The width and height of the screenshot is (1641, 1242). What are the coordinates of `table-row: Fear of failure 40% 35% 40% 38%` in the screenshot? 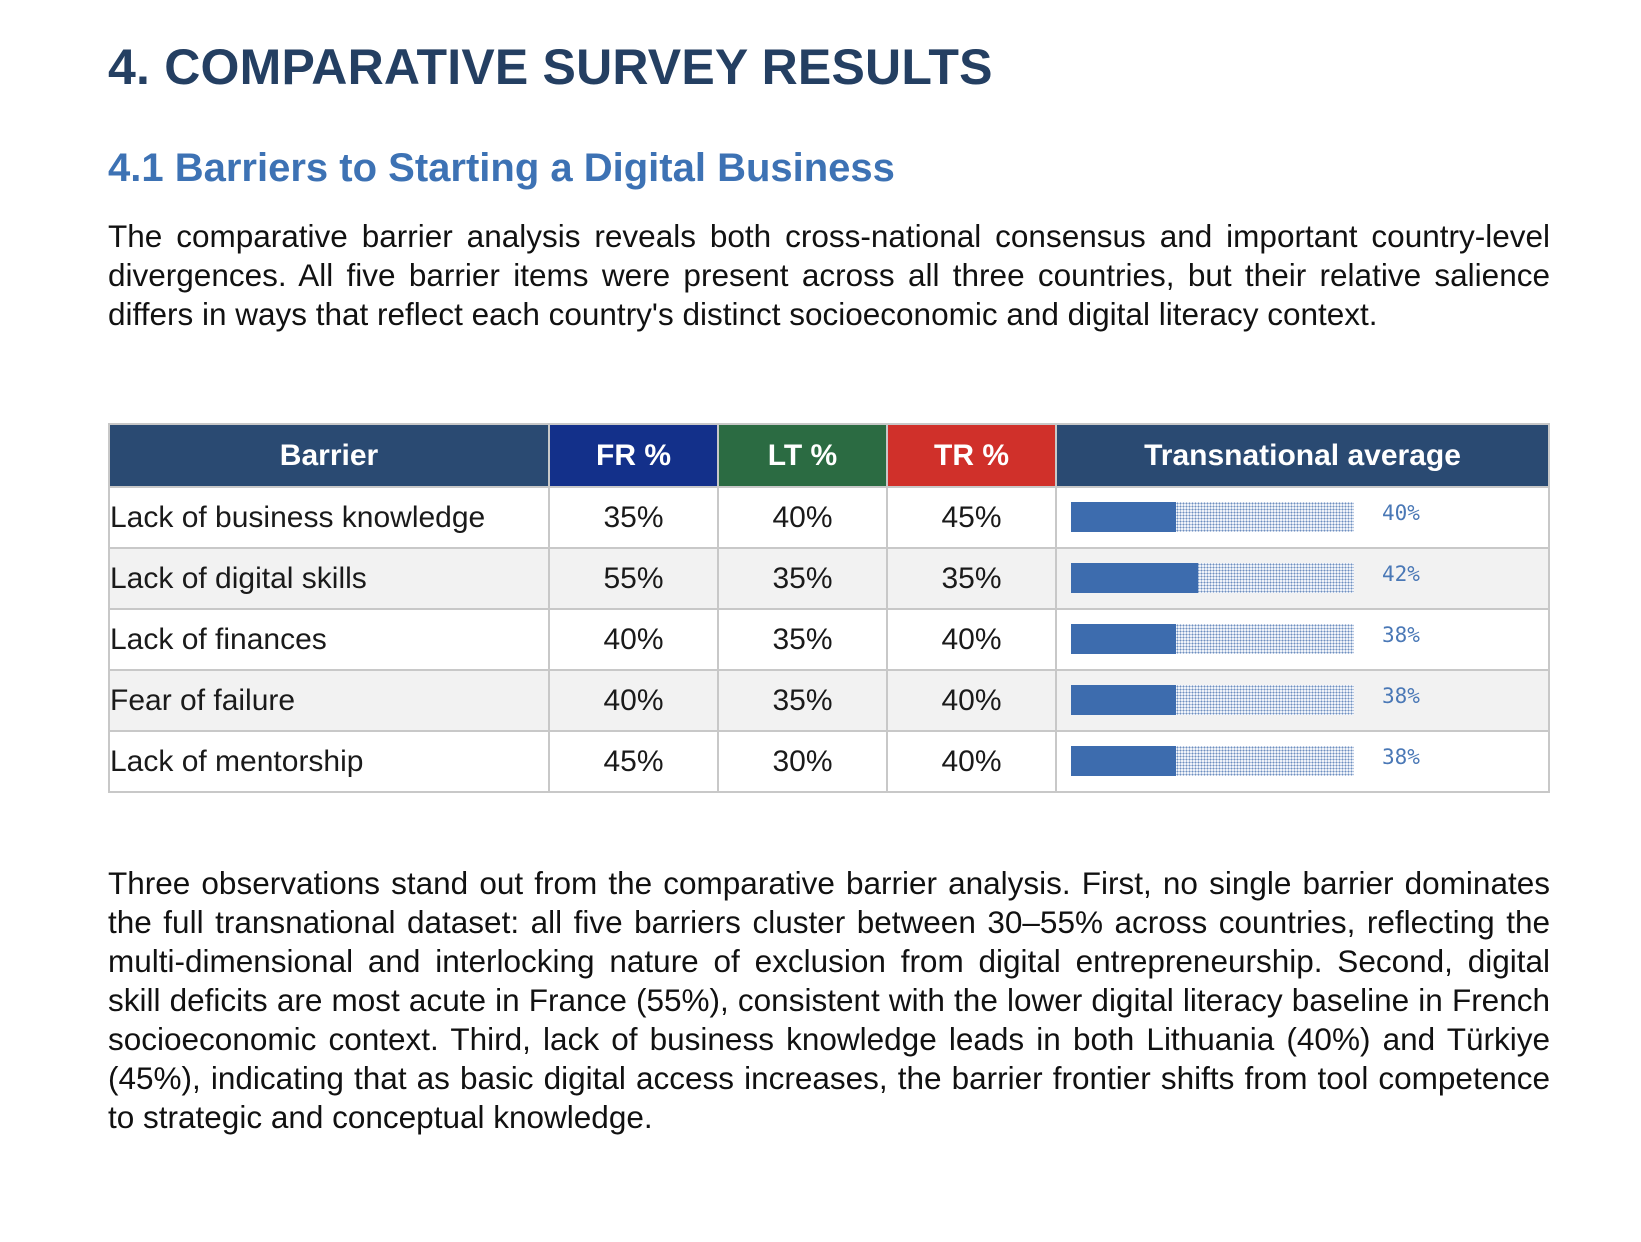 It's located at (829, 700).